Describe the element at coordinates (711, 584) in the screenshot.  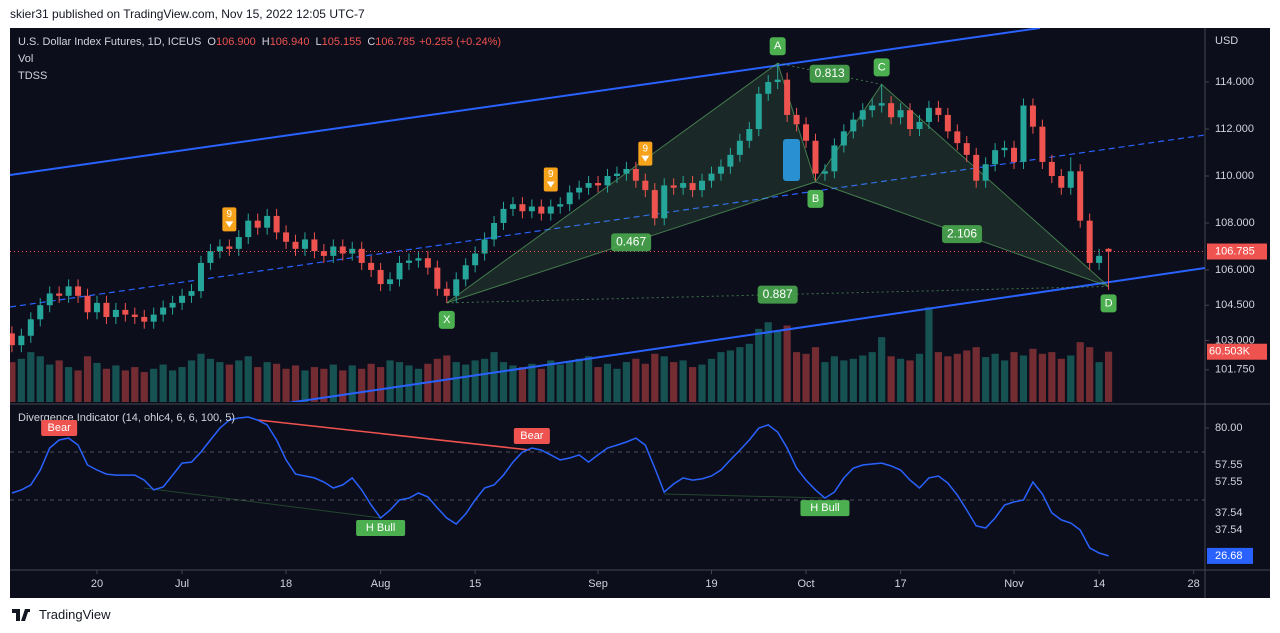
I see `x-tick-label: 19` at that location.